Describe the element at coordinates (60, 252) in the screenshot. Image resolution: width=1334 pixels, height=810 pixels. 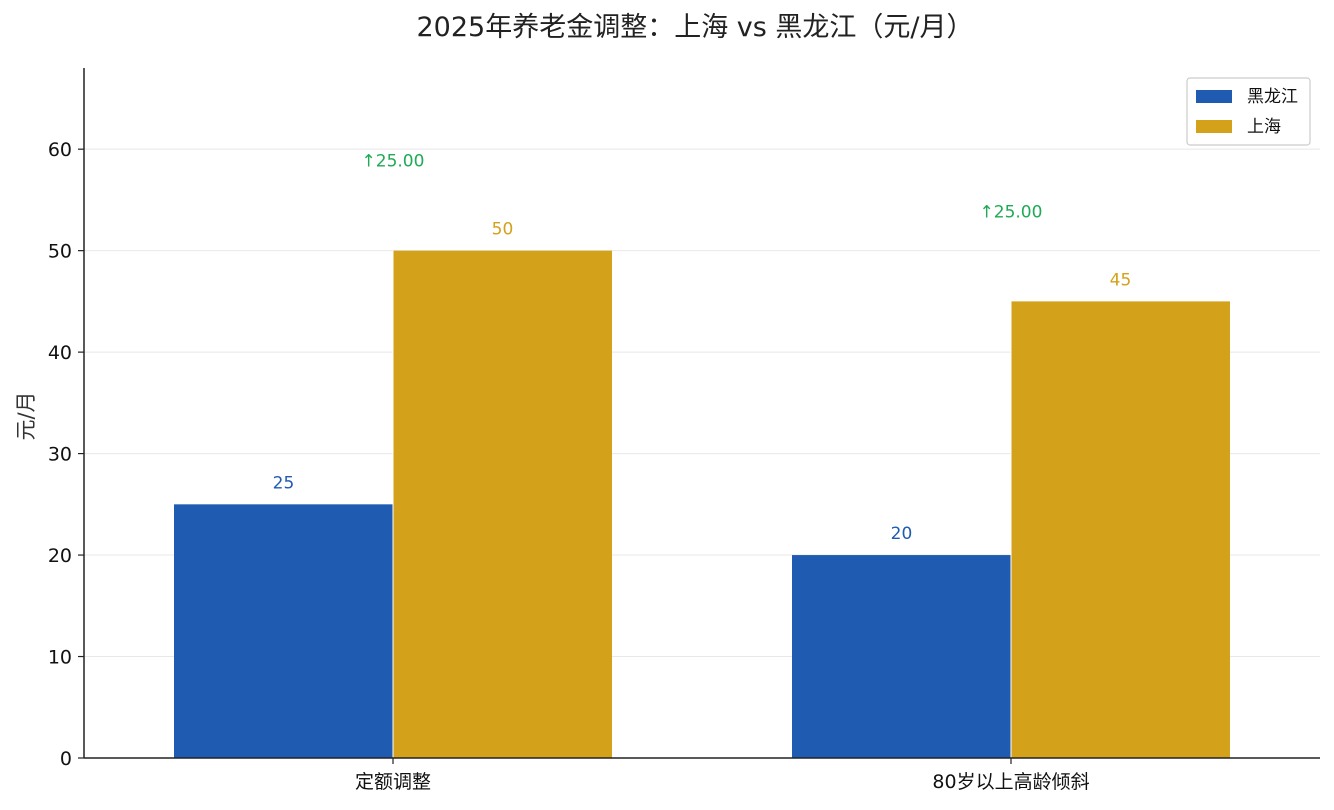
I see `y-tick-label: 50` at that location.